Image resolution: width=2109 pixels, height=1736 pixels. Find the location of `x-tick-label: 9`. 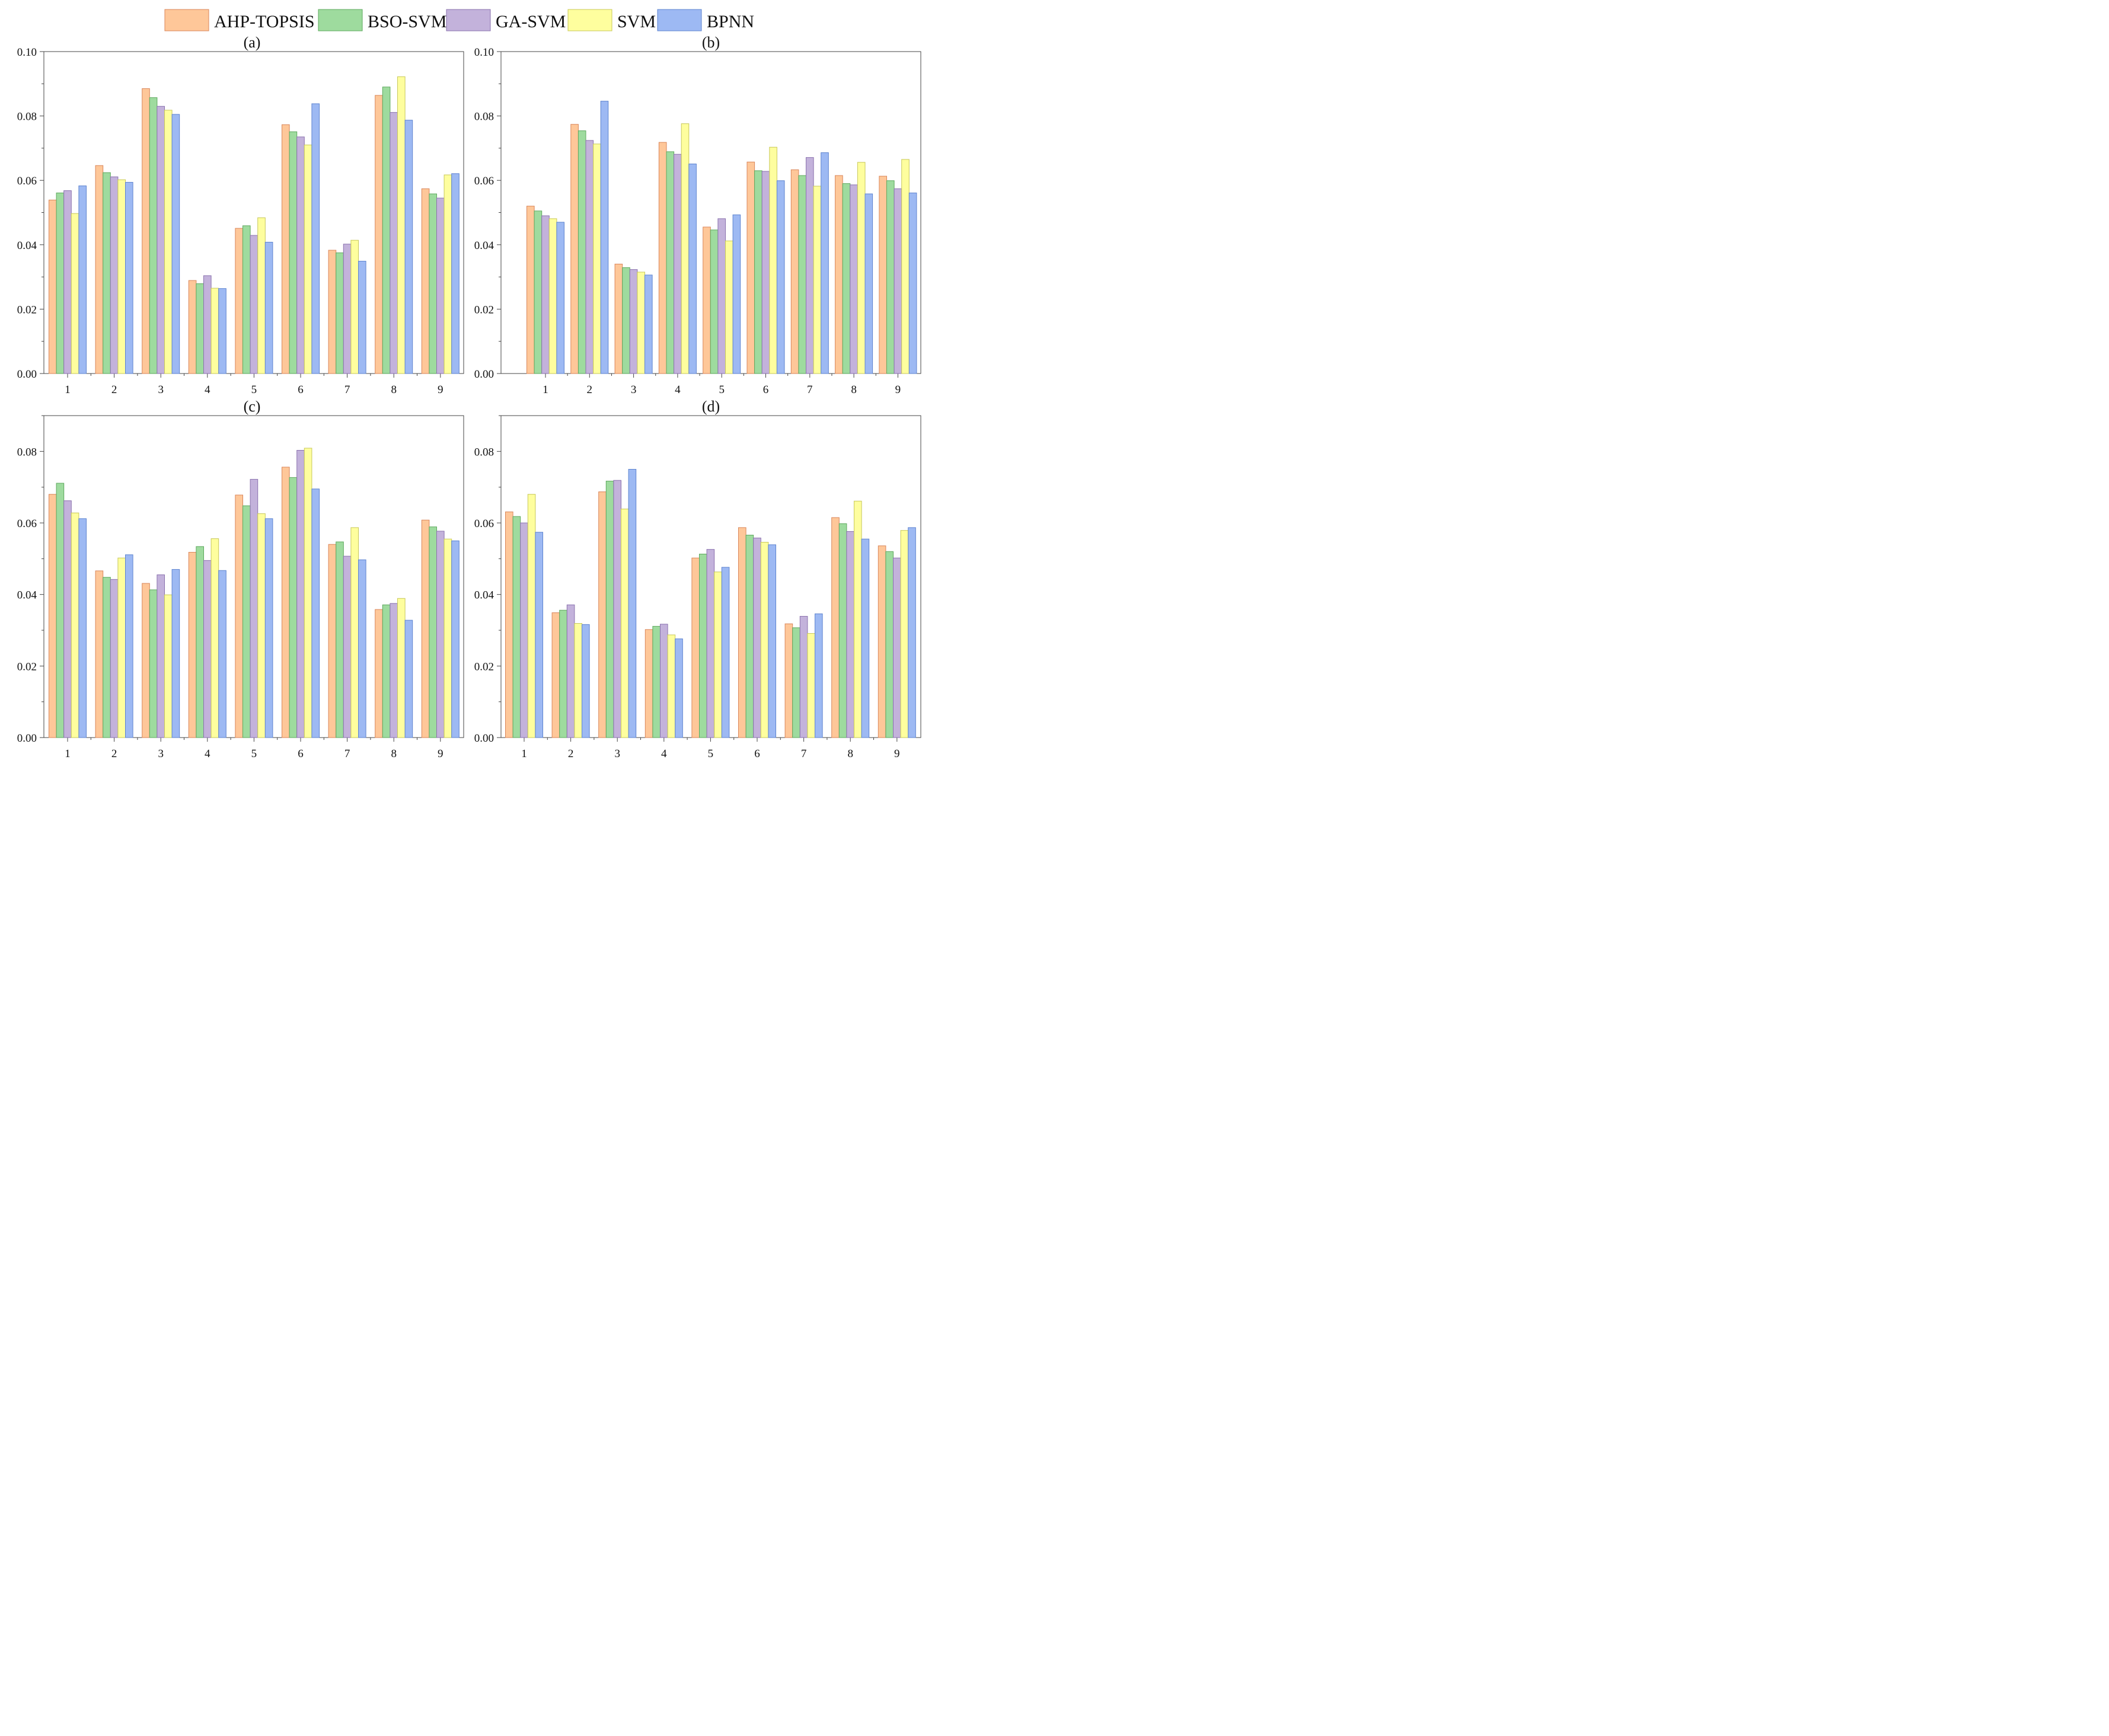

x-tick-label: 9 is located at coordinates (898, 390).